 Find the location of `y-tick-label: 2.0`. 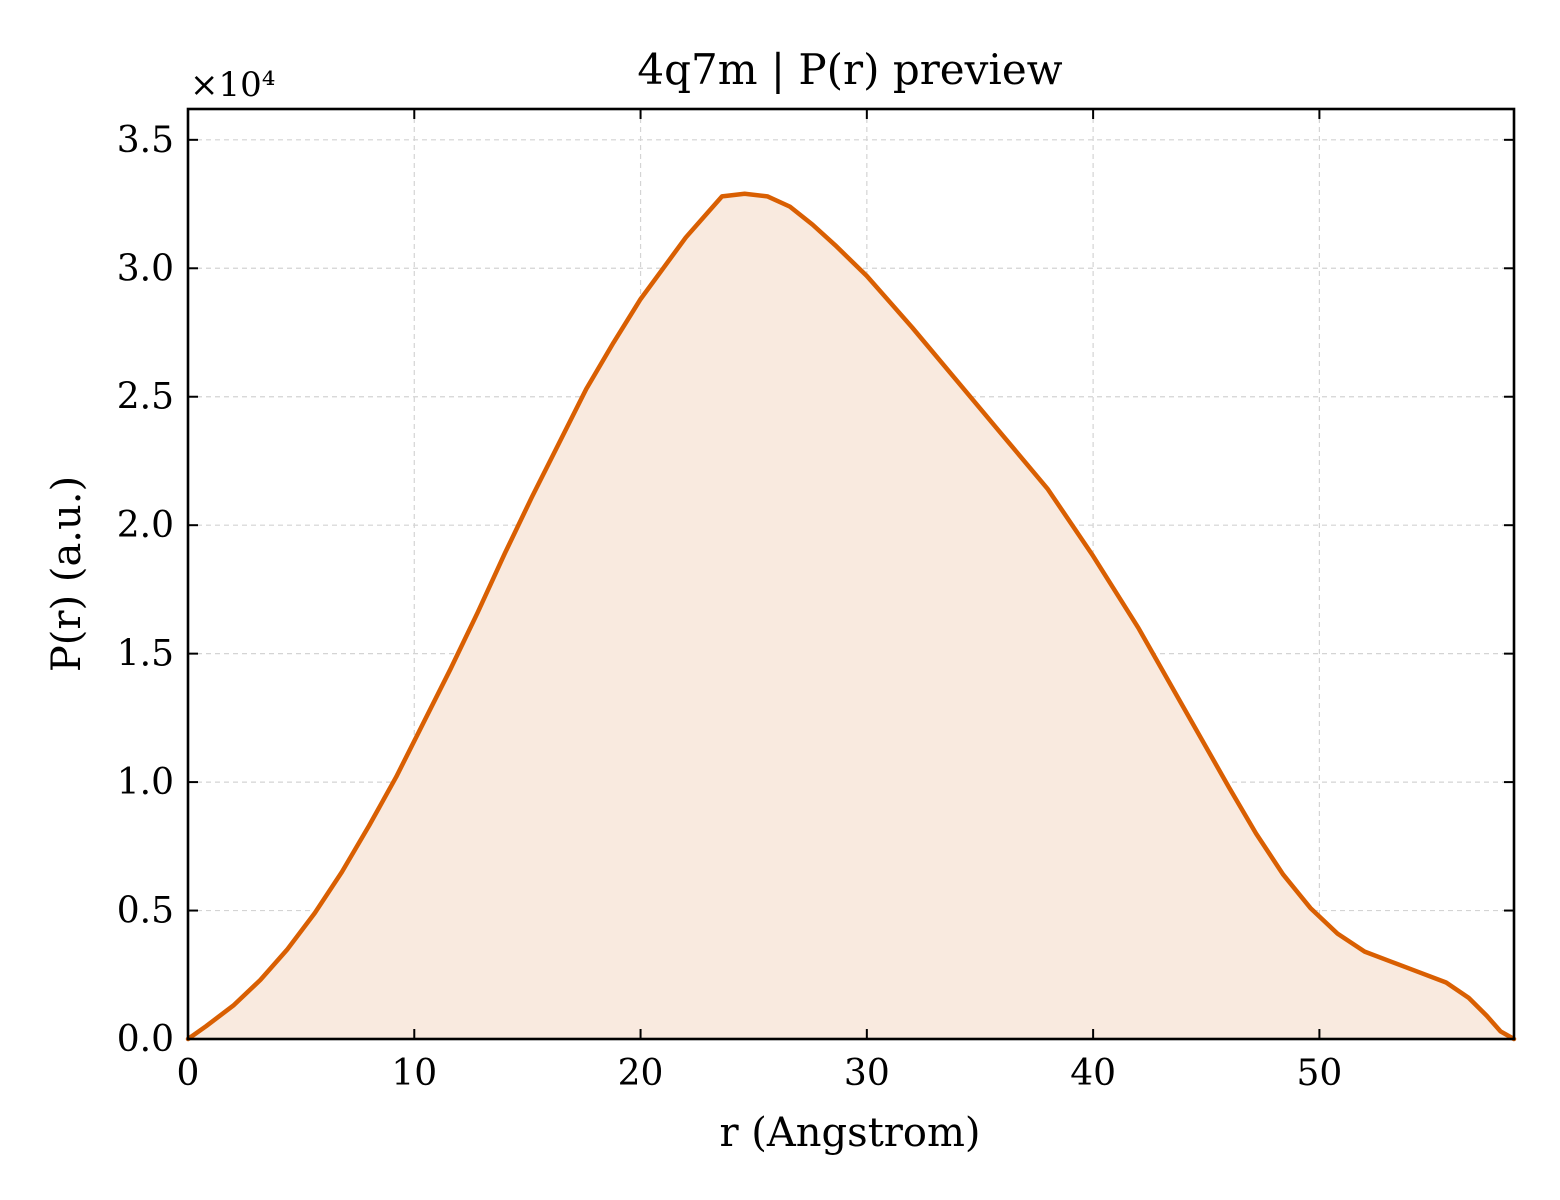

y-tick-label: 2.0 is located at coordinates (145, 525).